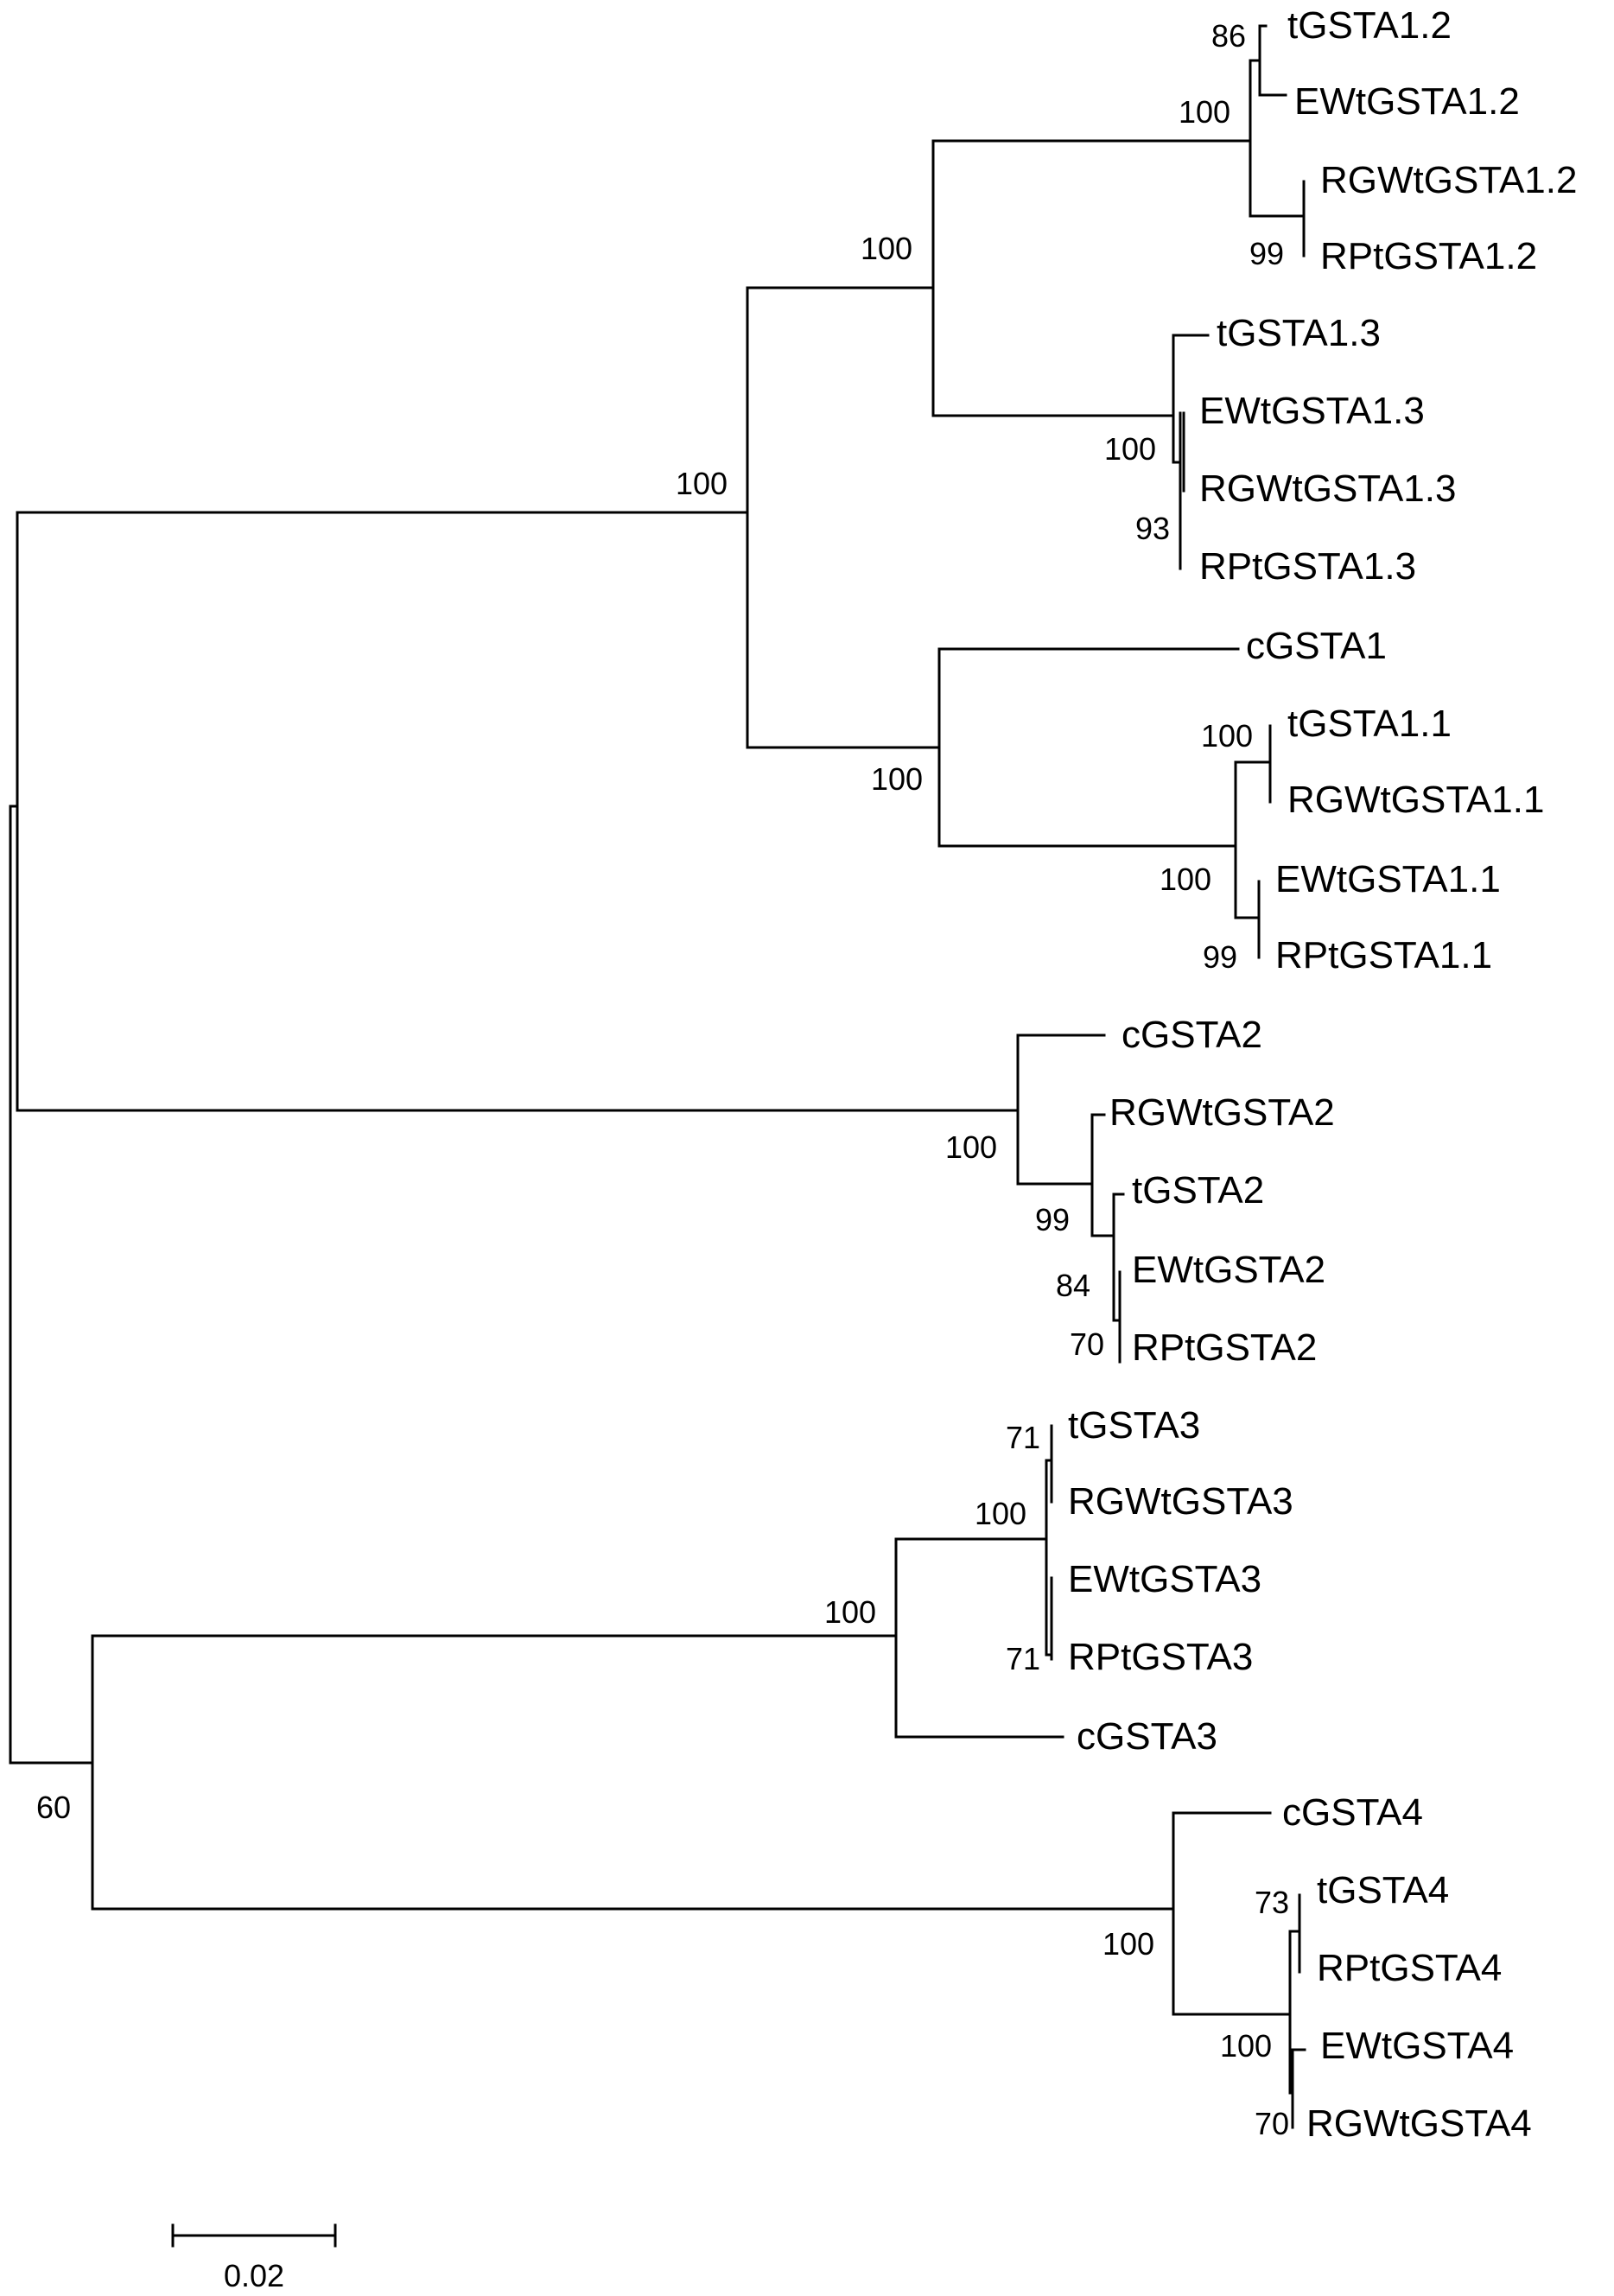 The height and width of the screenshot is (2296, 1614). What do you see at coordinates (1299, 333) in the screenshot?
I see `leaf-label: tGSTA1.3` at bounding box center [1299, 333].